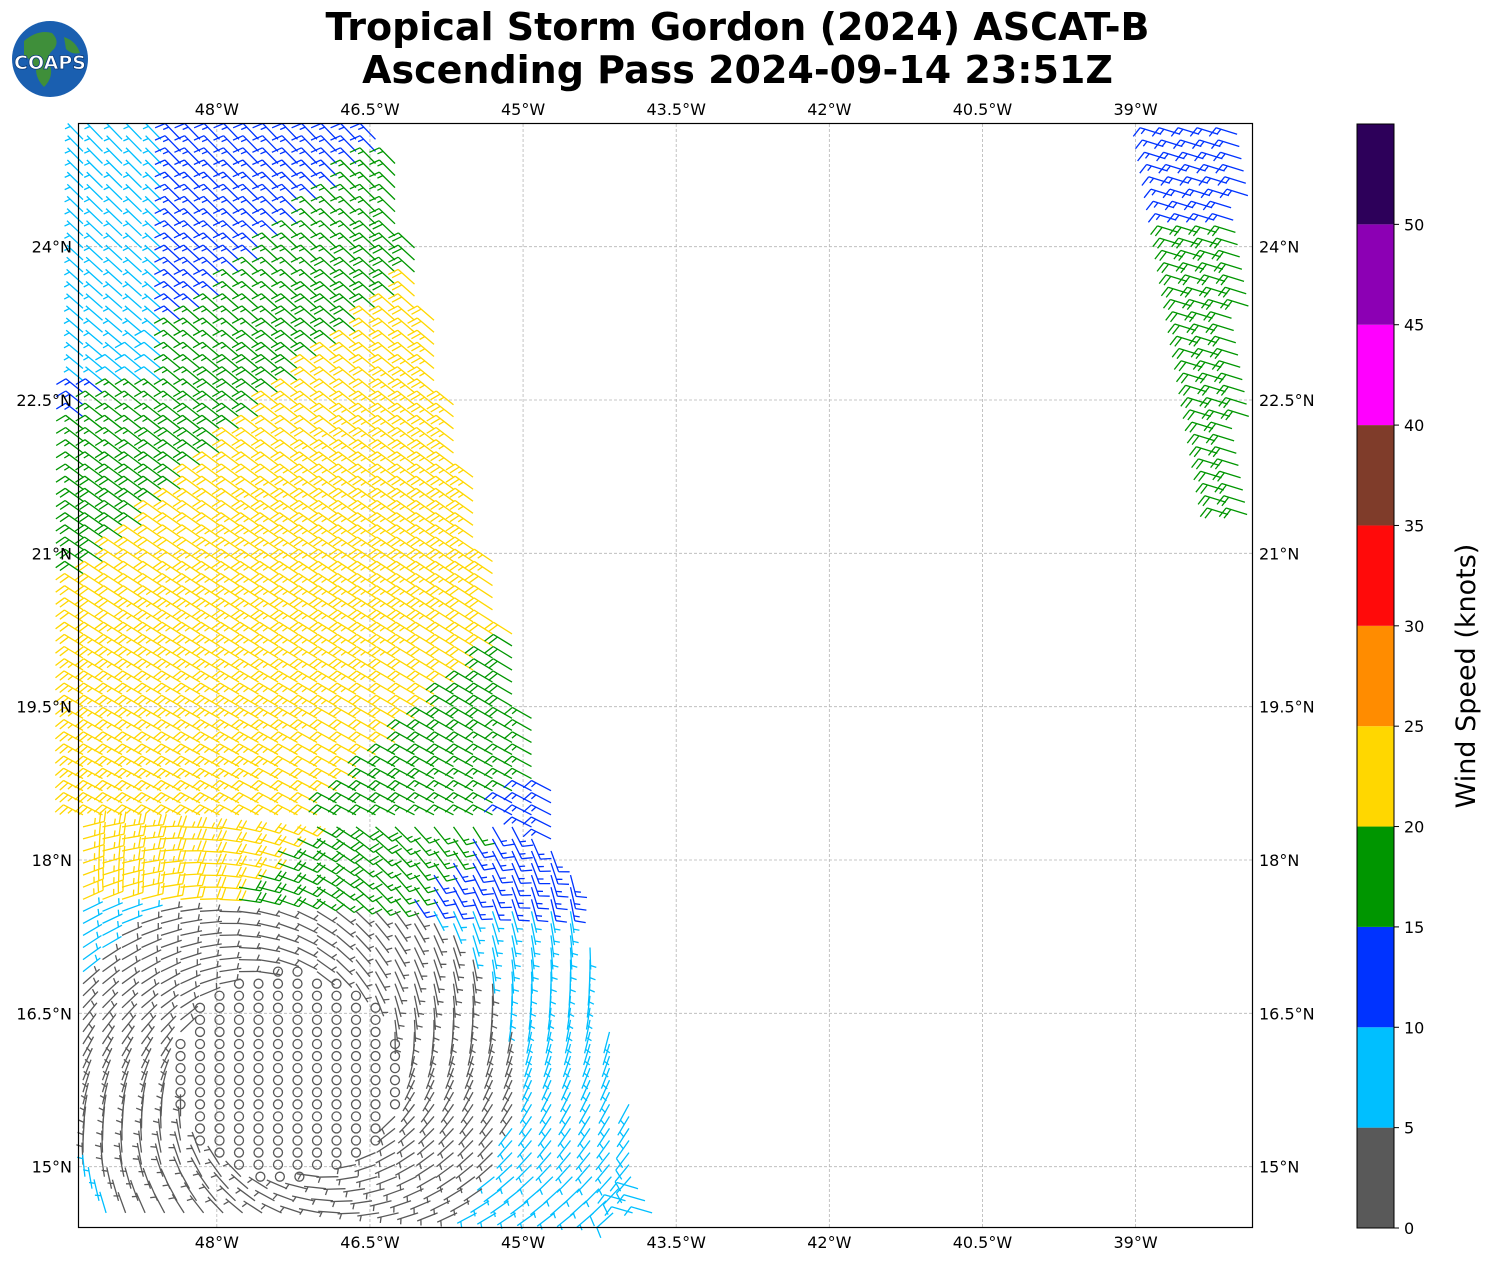 This screenshot has width=1493, height=1264. What do you see at coordinates (1414, 325) in the screenshot?
I see `colorbar-tick-label: 45` at bounding box center [1414, 325].